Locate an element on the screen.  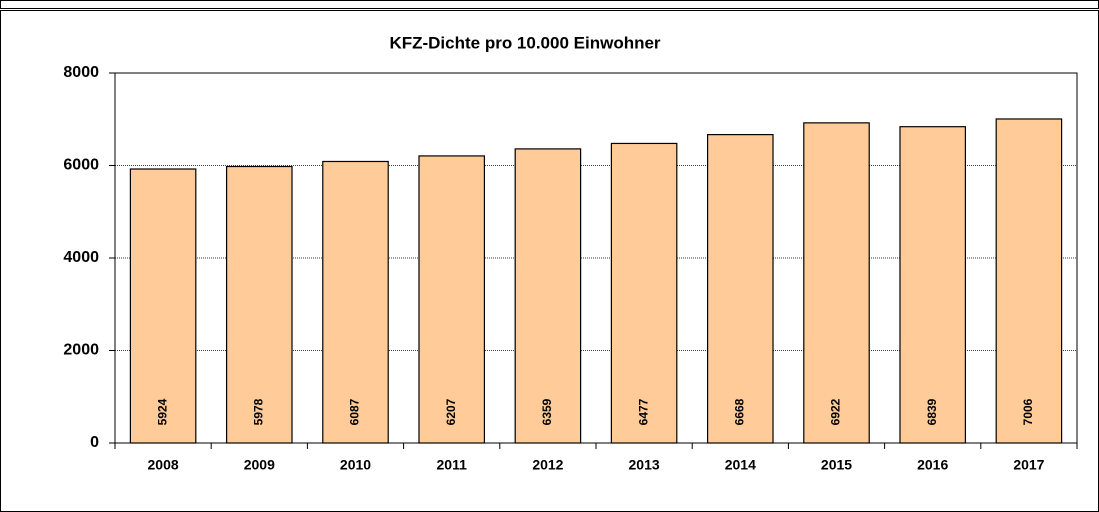
x-tick-label: 2008 is located at coordinates (163, 465).